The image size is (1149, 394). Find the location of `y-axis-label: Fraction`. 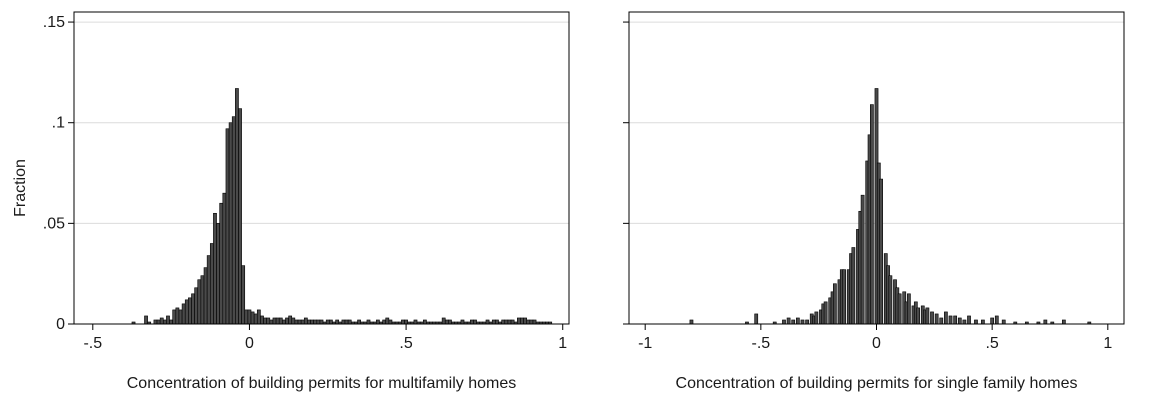

y-axis-label: Fraction is located at coordinates (20, 188).